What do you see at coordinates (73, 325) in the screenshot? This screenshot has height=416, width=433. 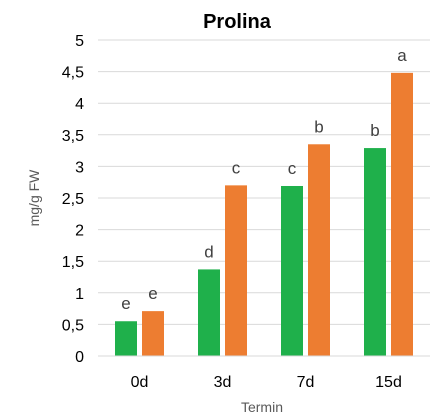 I see `y-tick-label: 0,5` at bounding box center [73, 325].